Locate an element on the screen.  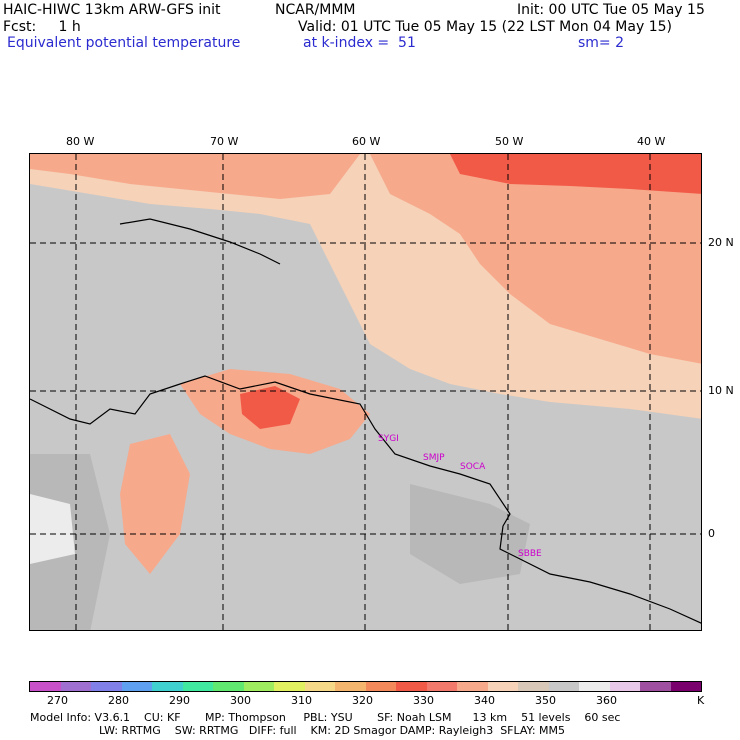
smoothing-label: sm= 2 is located at coordinates (601, 43).